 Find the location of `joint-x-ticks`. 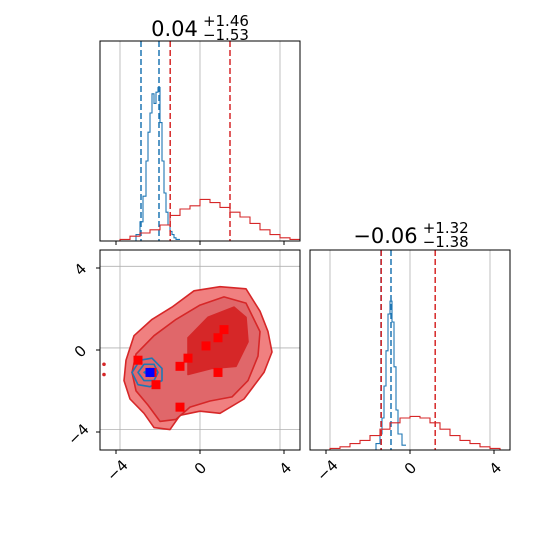

joint-x-ticks is located at coordinates (200, 452).